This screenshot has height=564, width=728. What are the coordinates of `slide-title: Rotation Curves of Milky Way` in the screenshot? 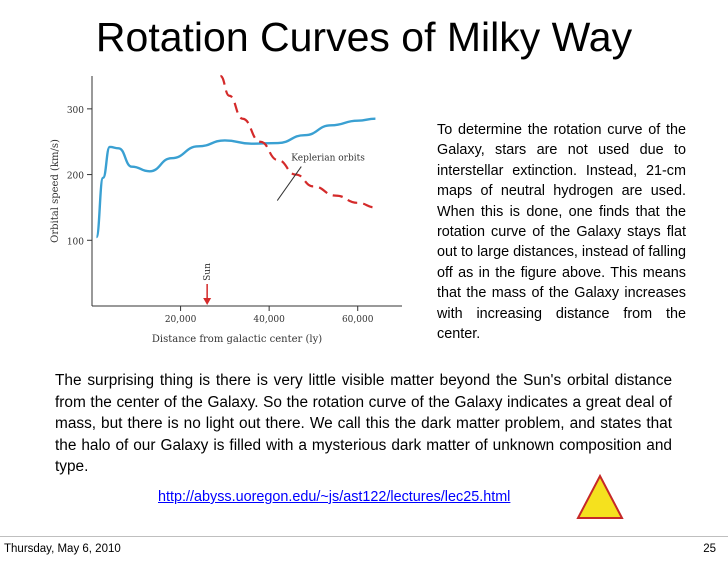 It's located at (364, 37).